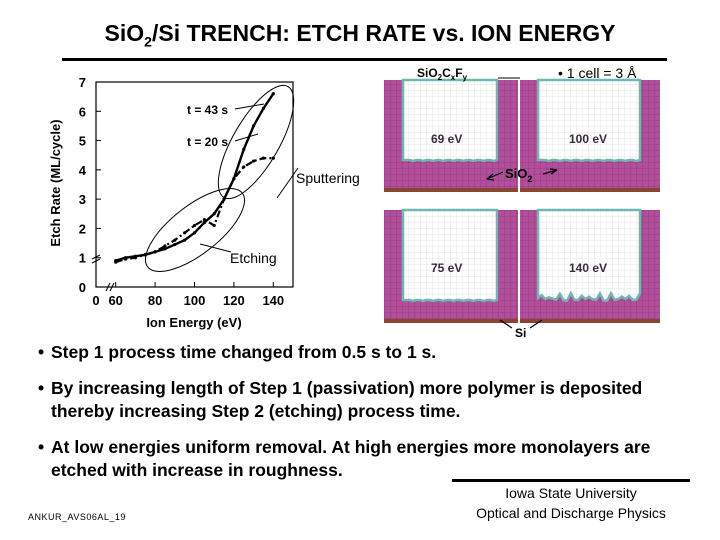 The width and height of the screenshot is (720, 540). What do you see at coordinates (520, 333) in the screenshot?
I see `si-label: Si` at bounding box center [520, 333].